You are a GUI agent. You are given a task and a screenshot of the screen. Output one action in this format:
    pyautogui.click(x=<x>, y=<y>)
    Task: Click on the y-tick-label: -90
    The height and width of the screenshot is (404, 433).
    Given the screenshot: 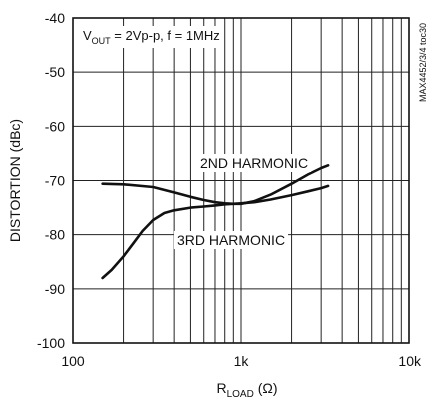 What is the action you would take?
    pyautogui.click(x=55, y=289)
    